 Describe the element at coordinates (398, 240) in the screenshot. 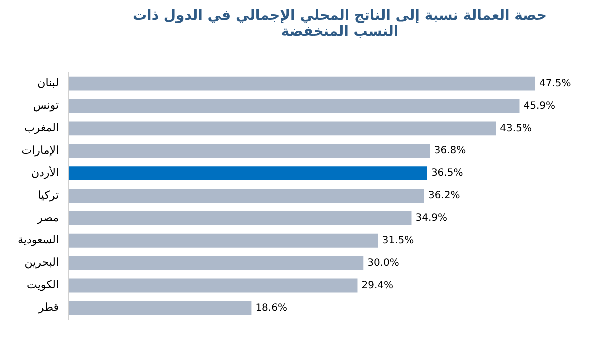

I see `data-label: 31.5%` at that location.